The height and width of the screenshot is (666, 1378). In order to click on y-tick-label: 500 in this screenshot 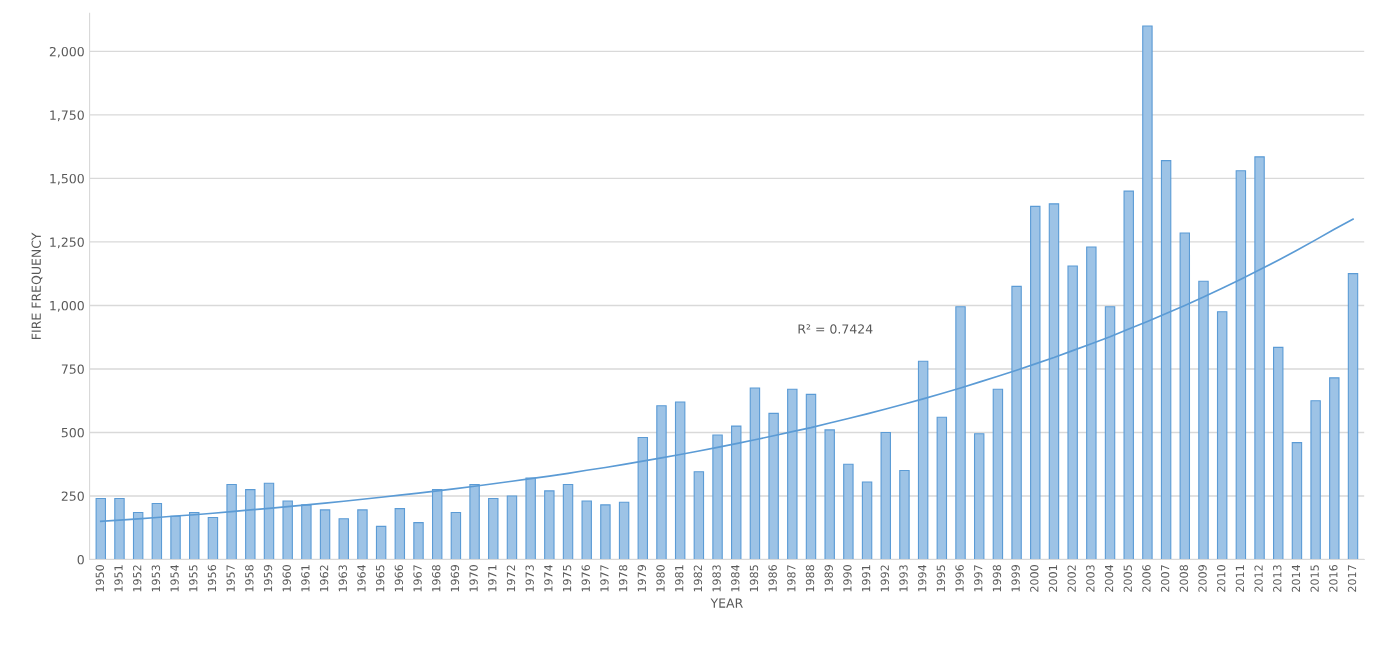, I will do `click(72, 432)`.